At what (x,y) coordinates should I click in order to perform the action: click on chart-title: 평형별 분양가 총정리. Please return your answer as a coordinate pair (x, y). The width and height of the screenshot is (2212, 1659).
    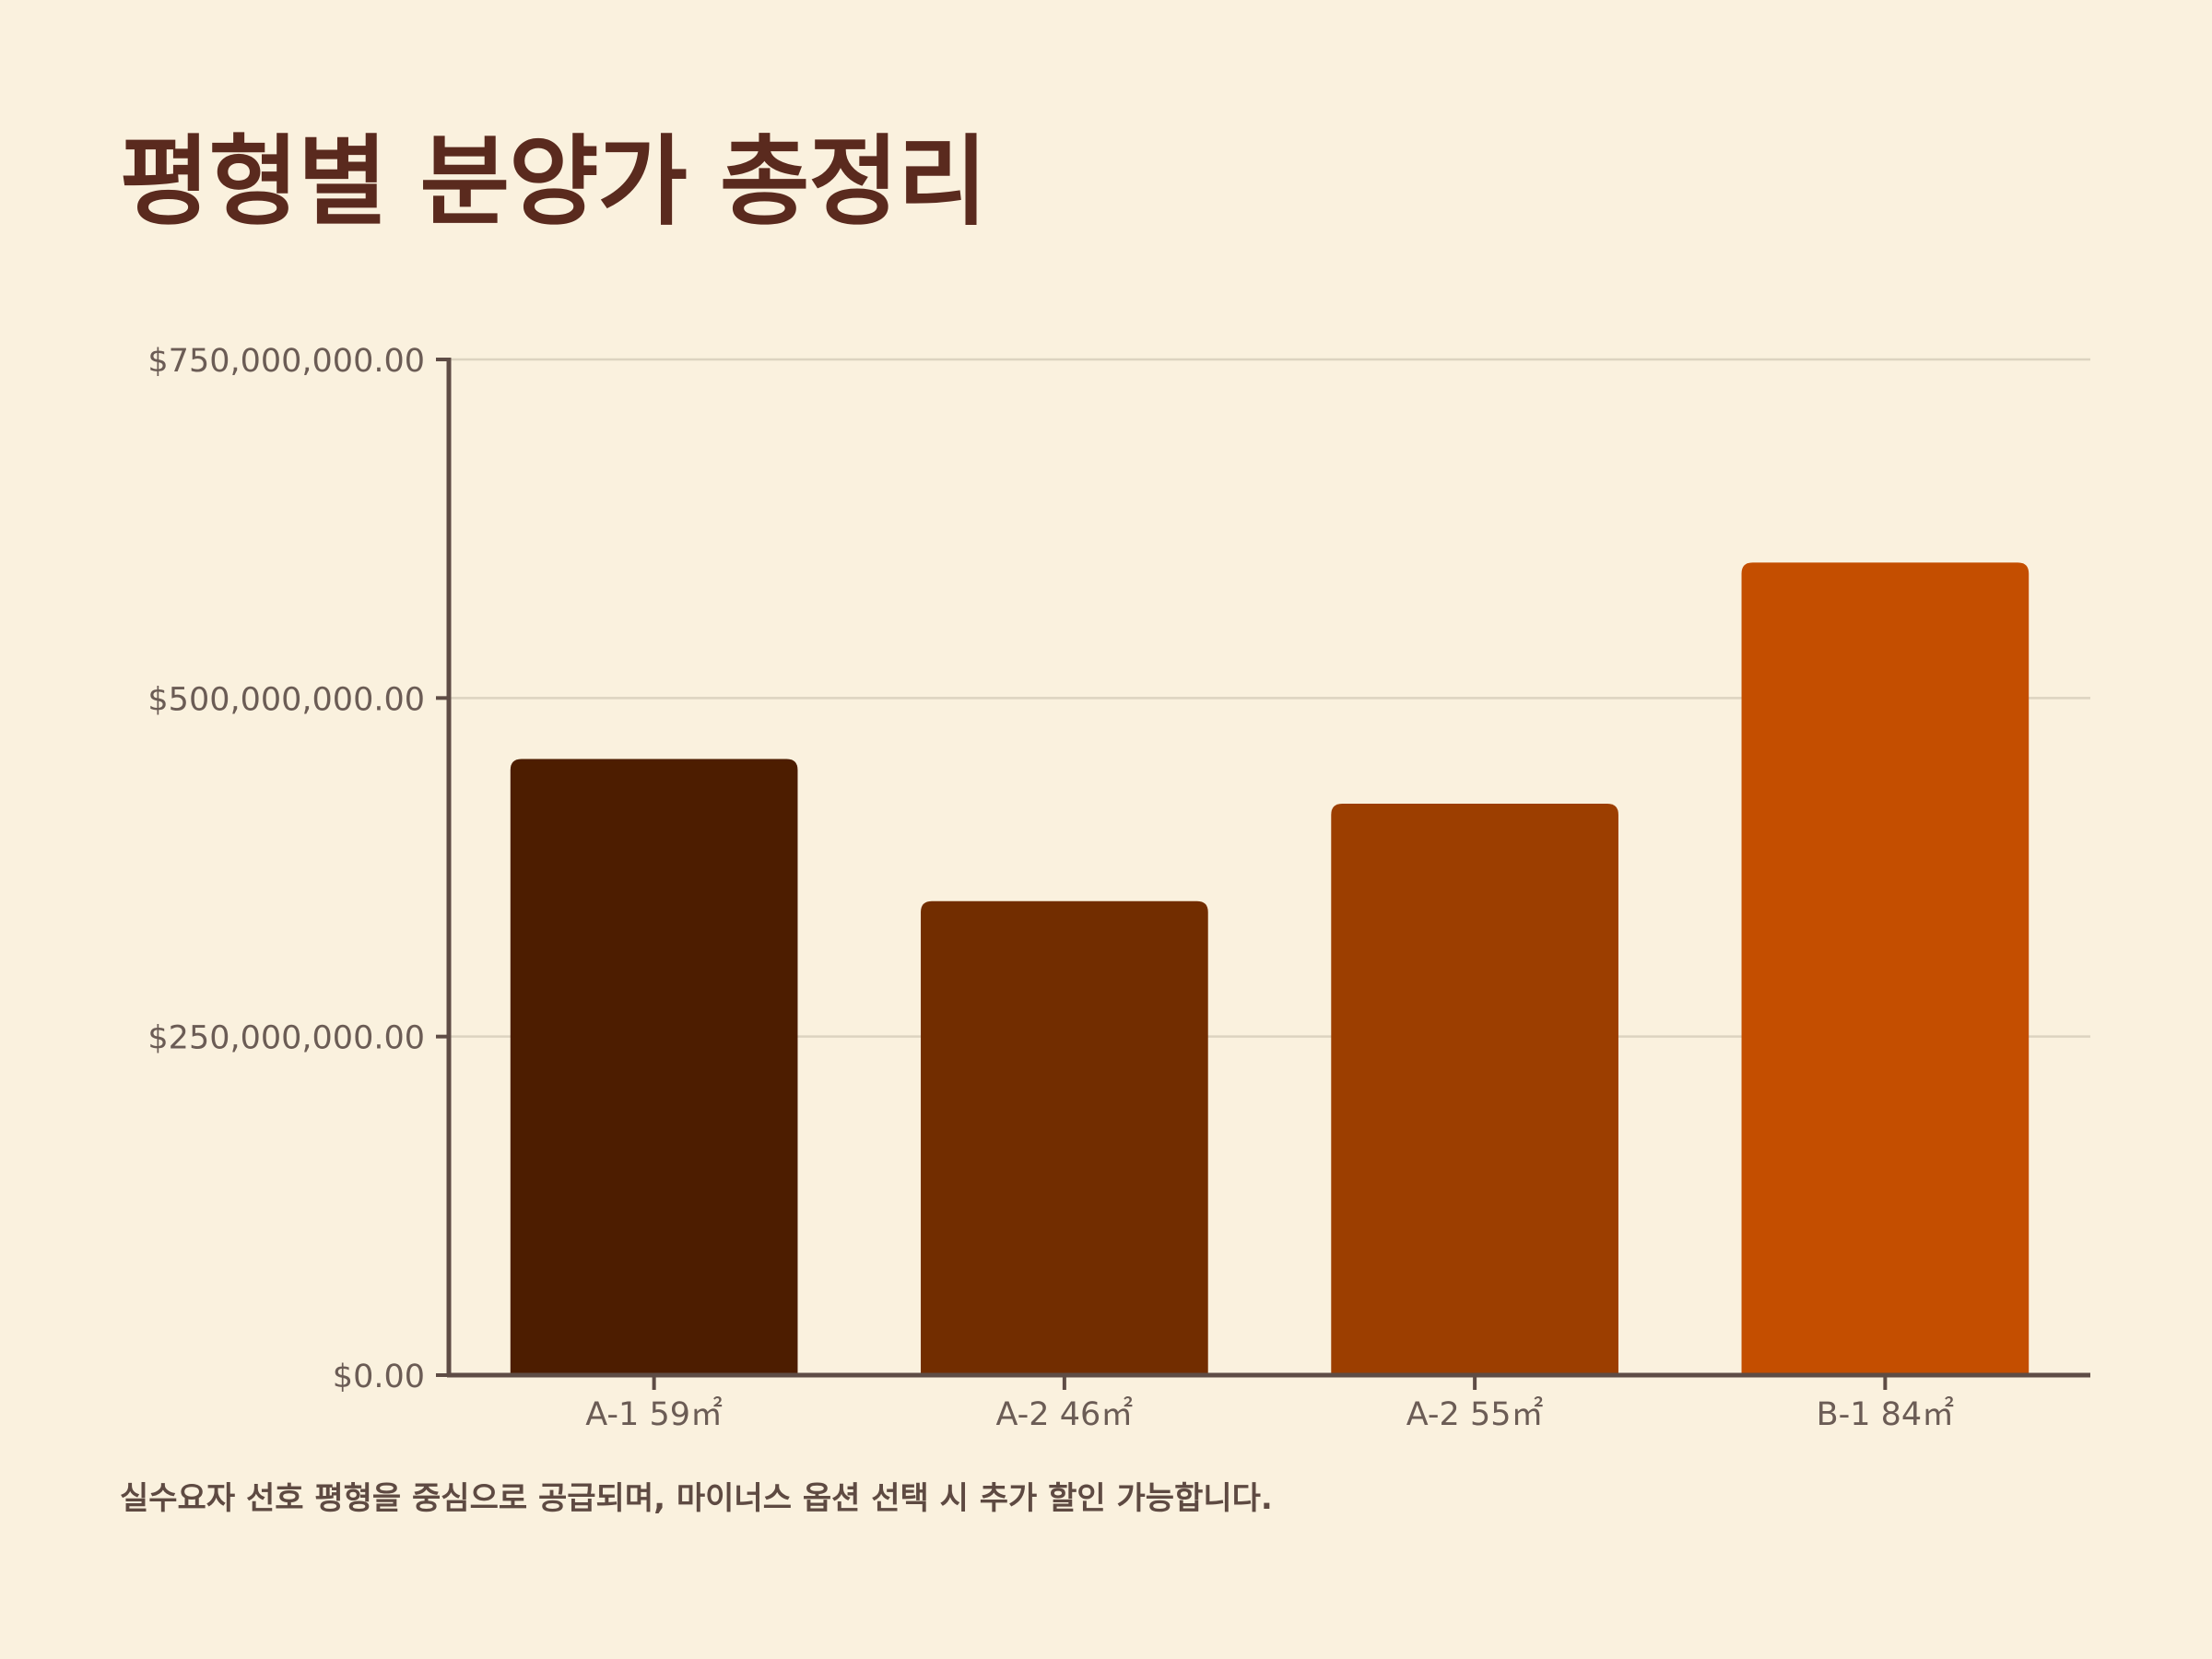
    Looking at the image, I should click on (553, 182).